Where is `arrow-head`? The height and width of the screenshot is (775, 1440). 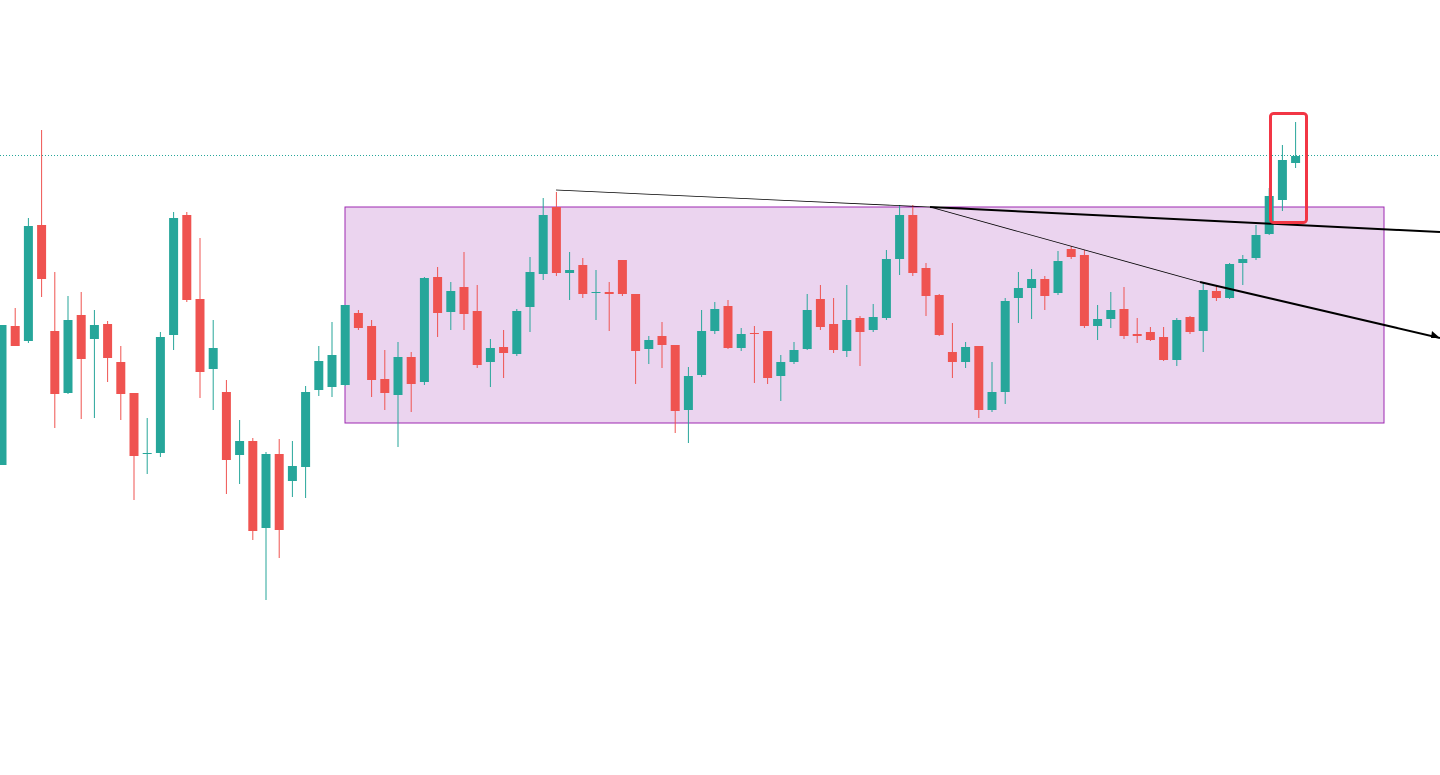 arrow-head is located at coordinates (1435, 334).